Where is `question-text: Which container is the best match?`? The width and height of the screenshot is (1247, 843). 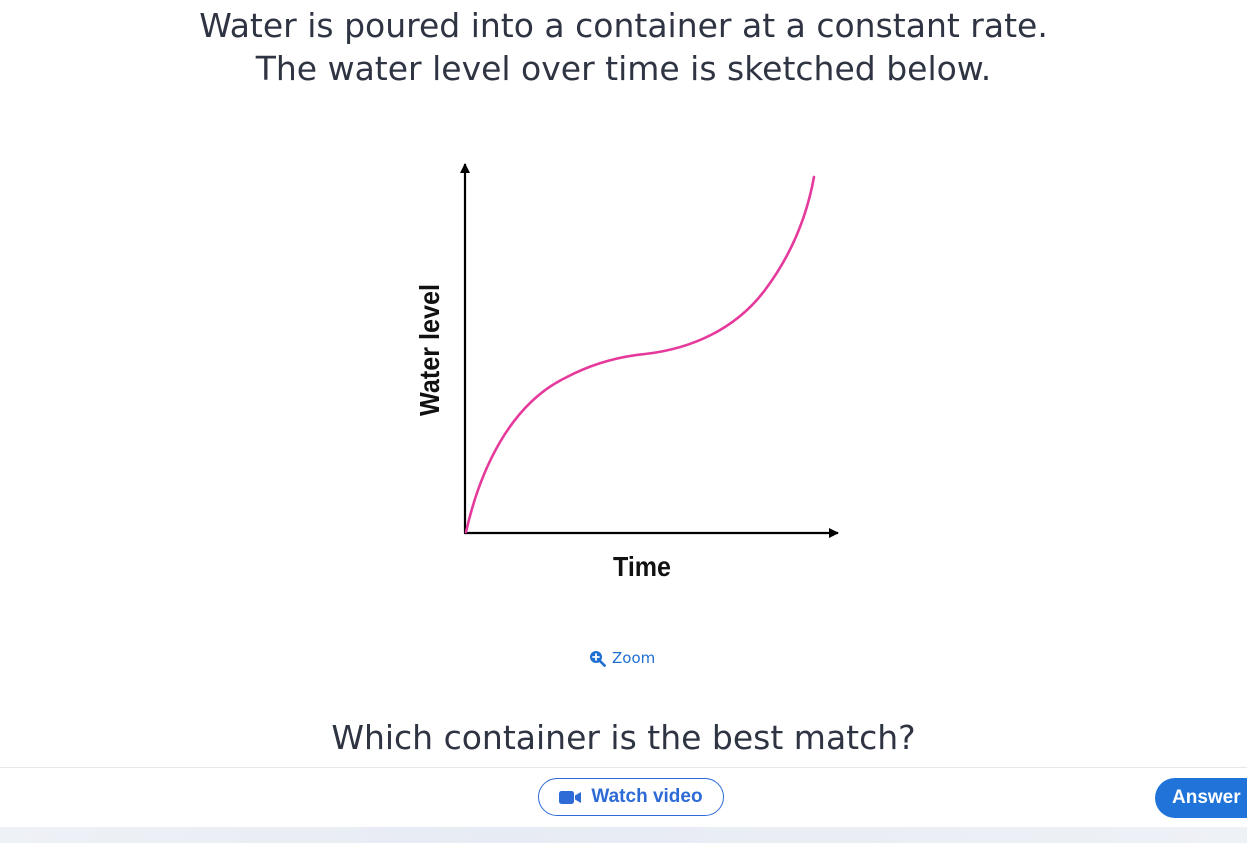
question-text: Which container is the best match? is located at coordinates (623, 737).